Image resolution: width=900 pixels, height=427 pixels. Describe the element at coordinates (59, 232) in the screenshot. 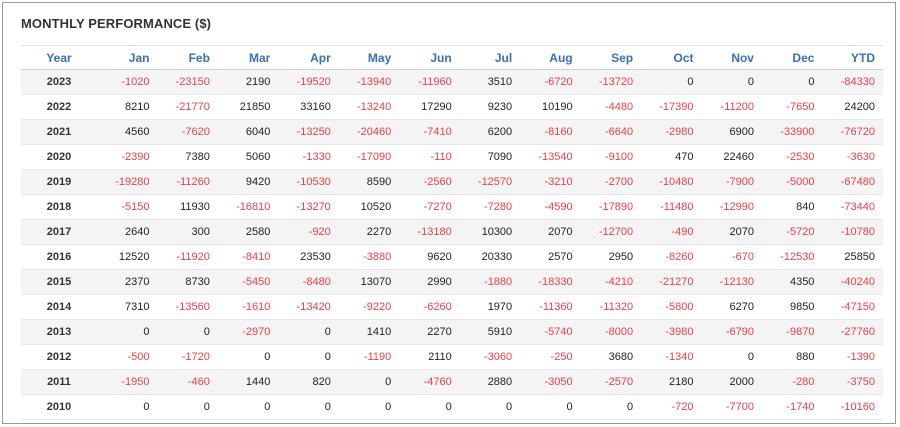

I see `year-cell: 2017` at that location.